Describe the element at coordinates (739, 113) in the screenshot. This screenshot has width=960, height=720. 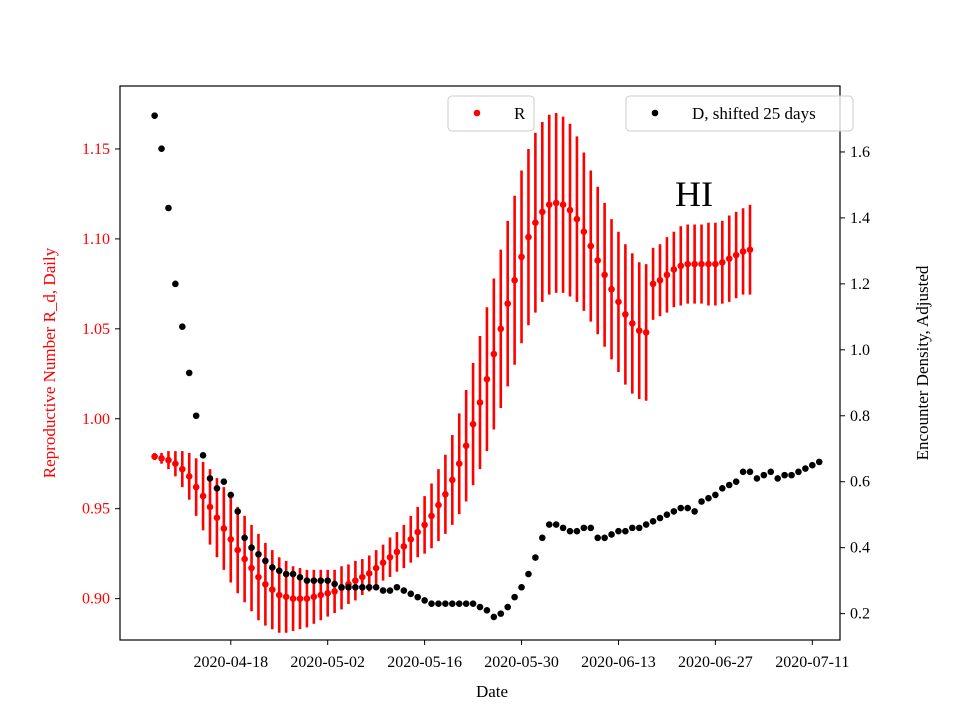
I see `legend-d: D, shifted 25 days` at that location.